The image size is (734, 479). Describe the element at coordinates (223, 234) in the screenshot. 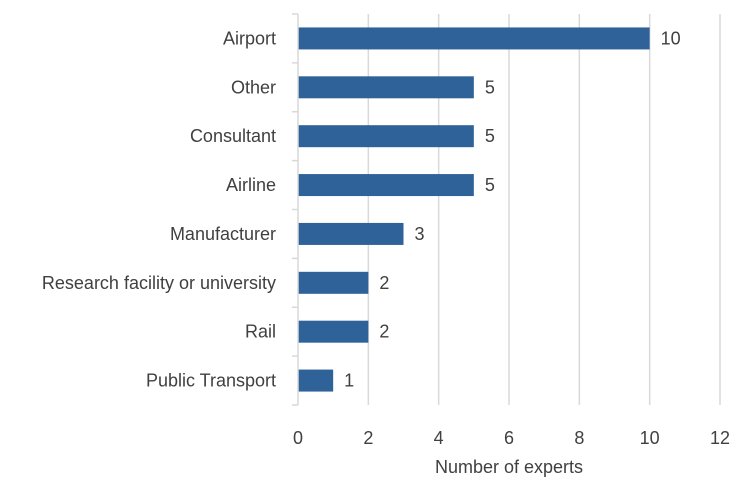

I see `category-label: Manufacturer` at that location.